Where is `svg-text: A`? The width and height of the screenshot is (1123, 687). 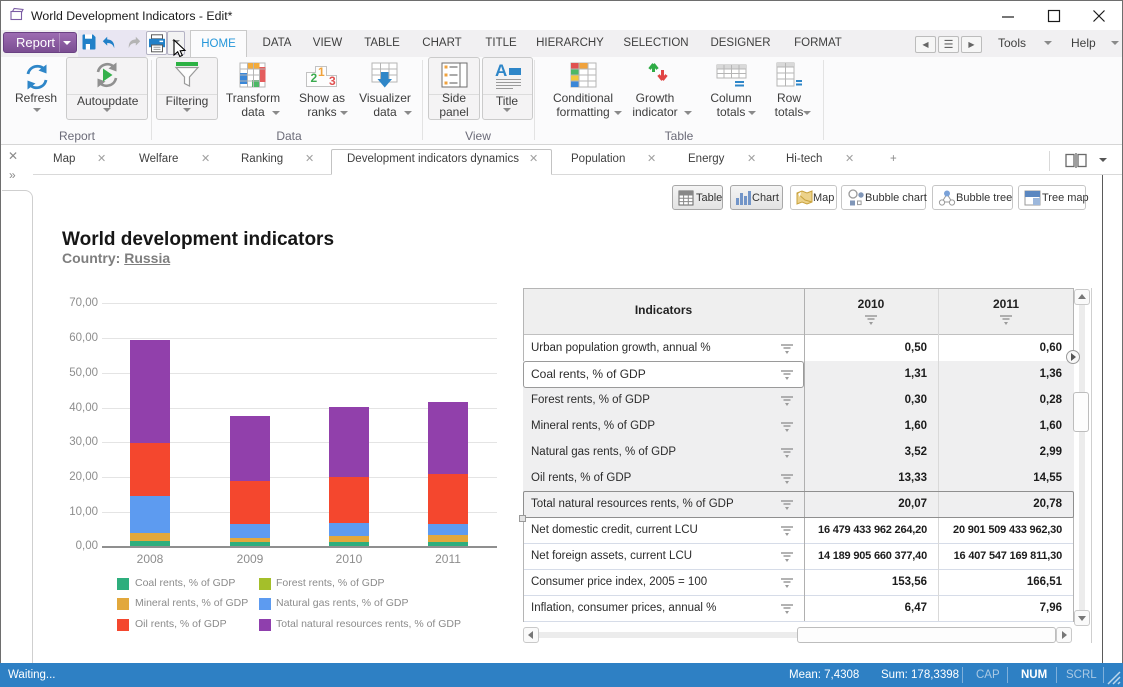 svg-text: A is located at coordinates (501, 71).